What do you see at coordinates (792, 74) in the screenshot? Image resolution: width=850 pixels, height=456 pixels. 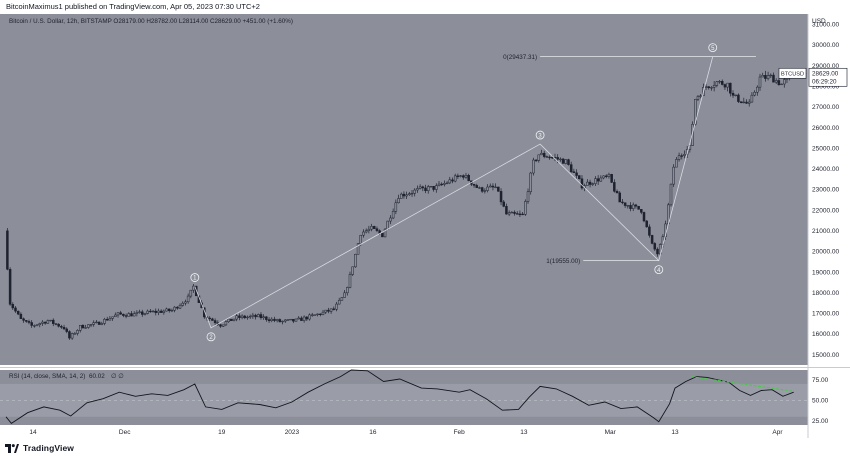 I see `symbol-tag-text: BTCUSD` at bounding box center [792, 74].